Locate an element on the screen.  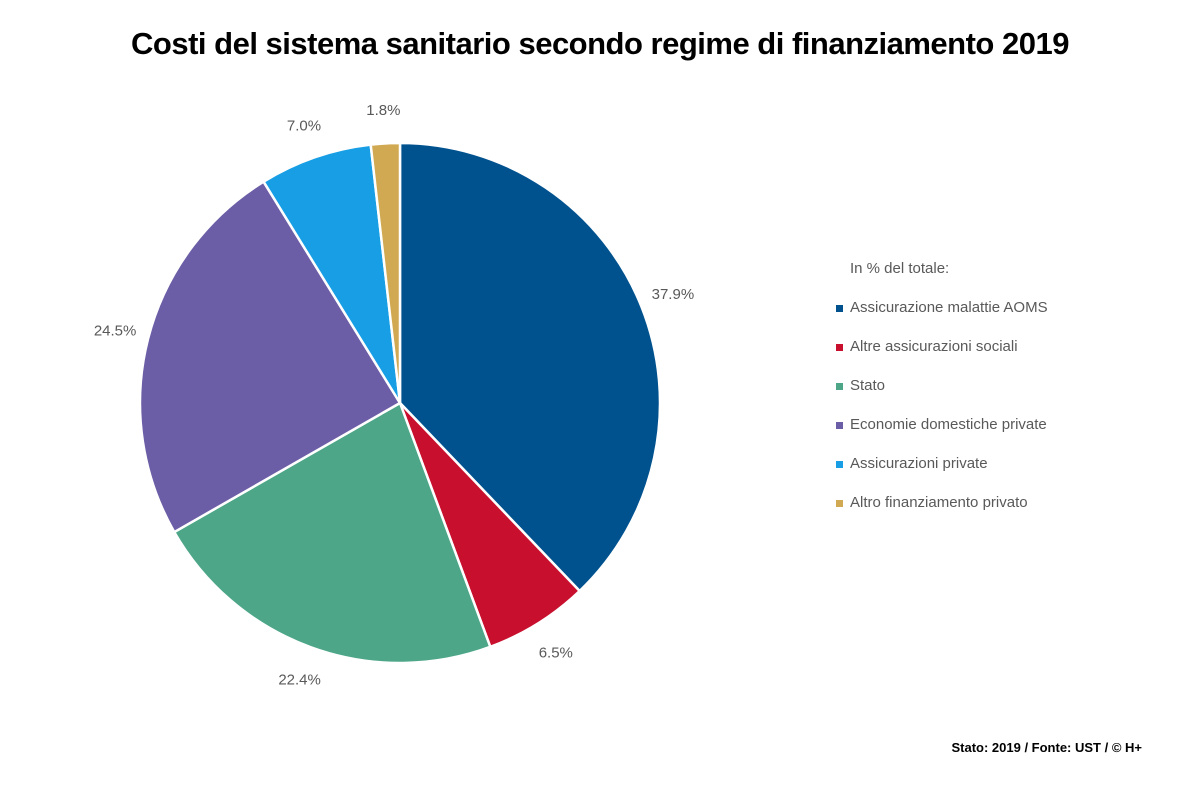
legend-item-3: Economie domestiche private is located at coordinates (942, 425).